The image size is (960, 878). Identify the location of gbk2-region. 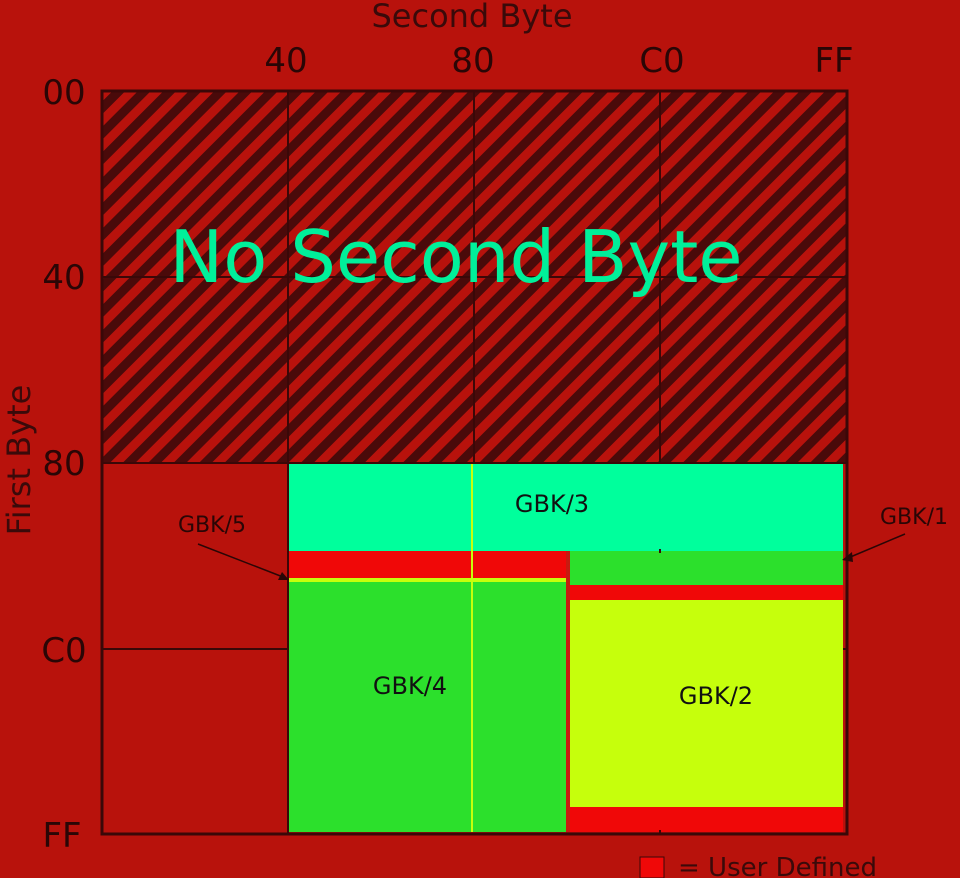
(706, 703).